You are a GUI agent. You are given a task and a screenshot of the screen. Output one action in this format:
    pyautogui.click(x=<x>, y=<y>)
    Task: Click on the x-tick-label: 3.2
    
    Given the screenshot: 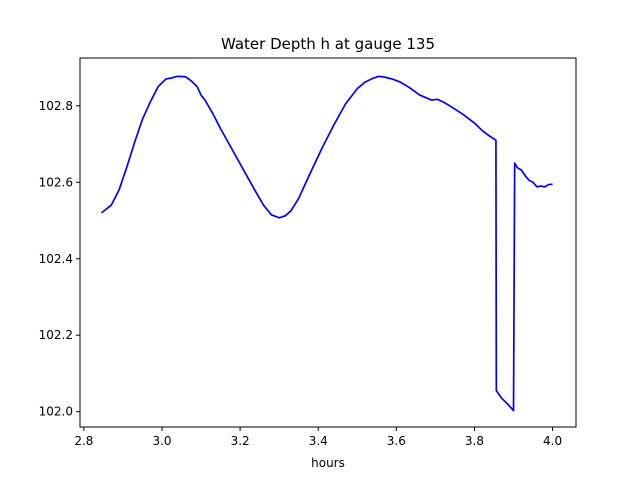 What is the action you would take?
    pyautogui.click(x=240, y=441)
    